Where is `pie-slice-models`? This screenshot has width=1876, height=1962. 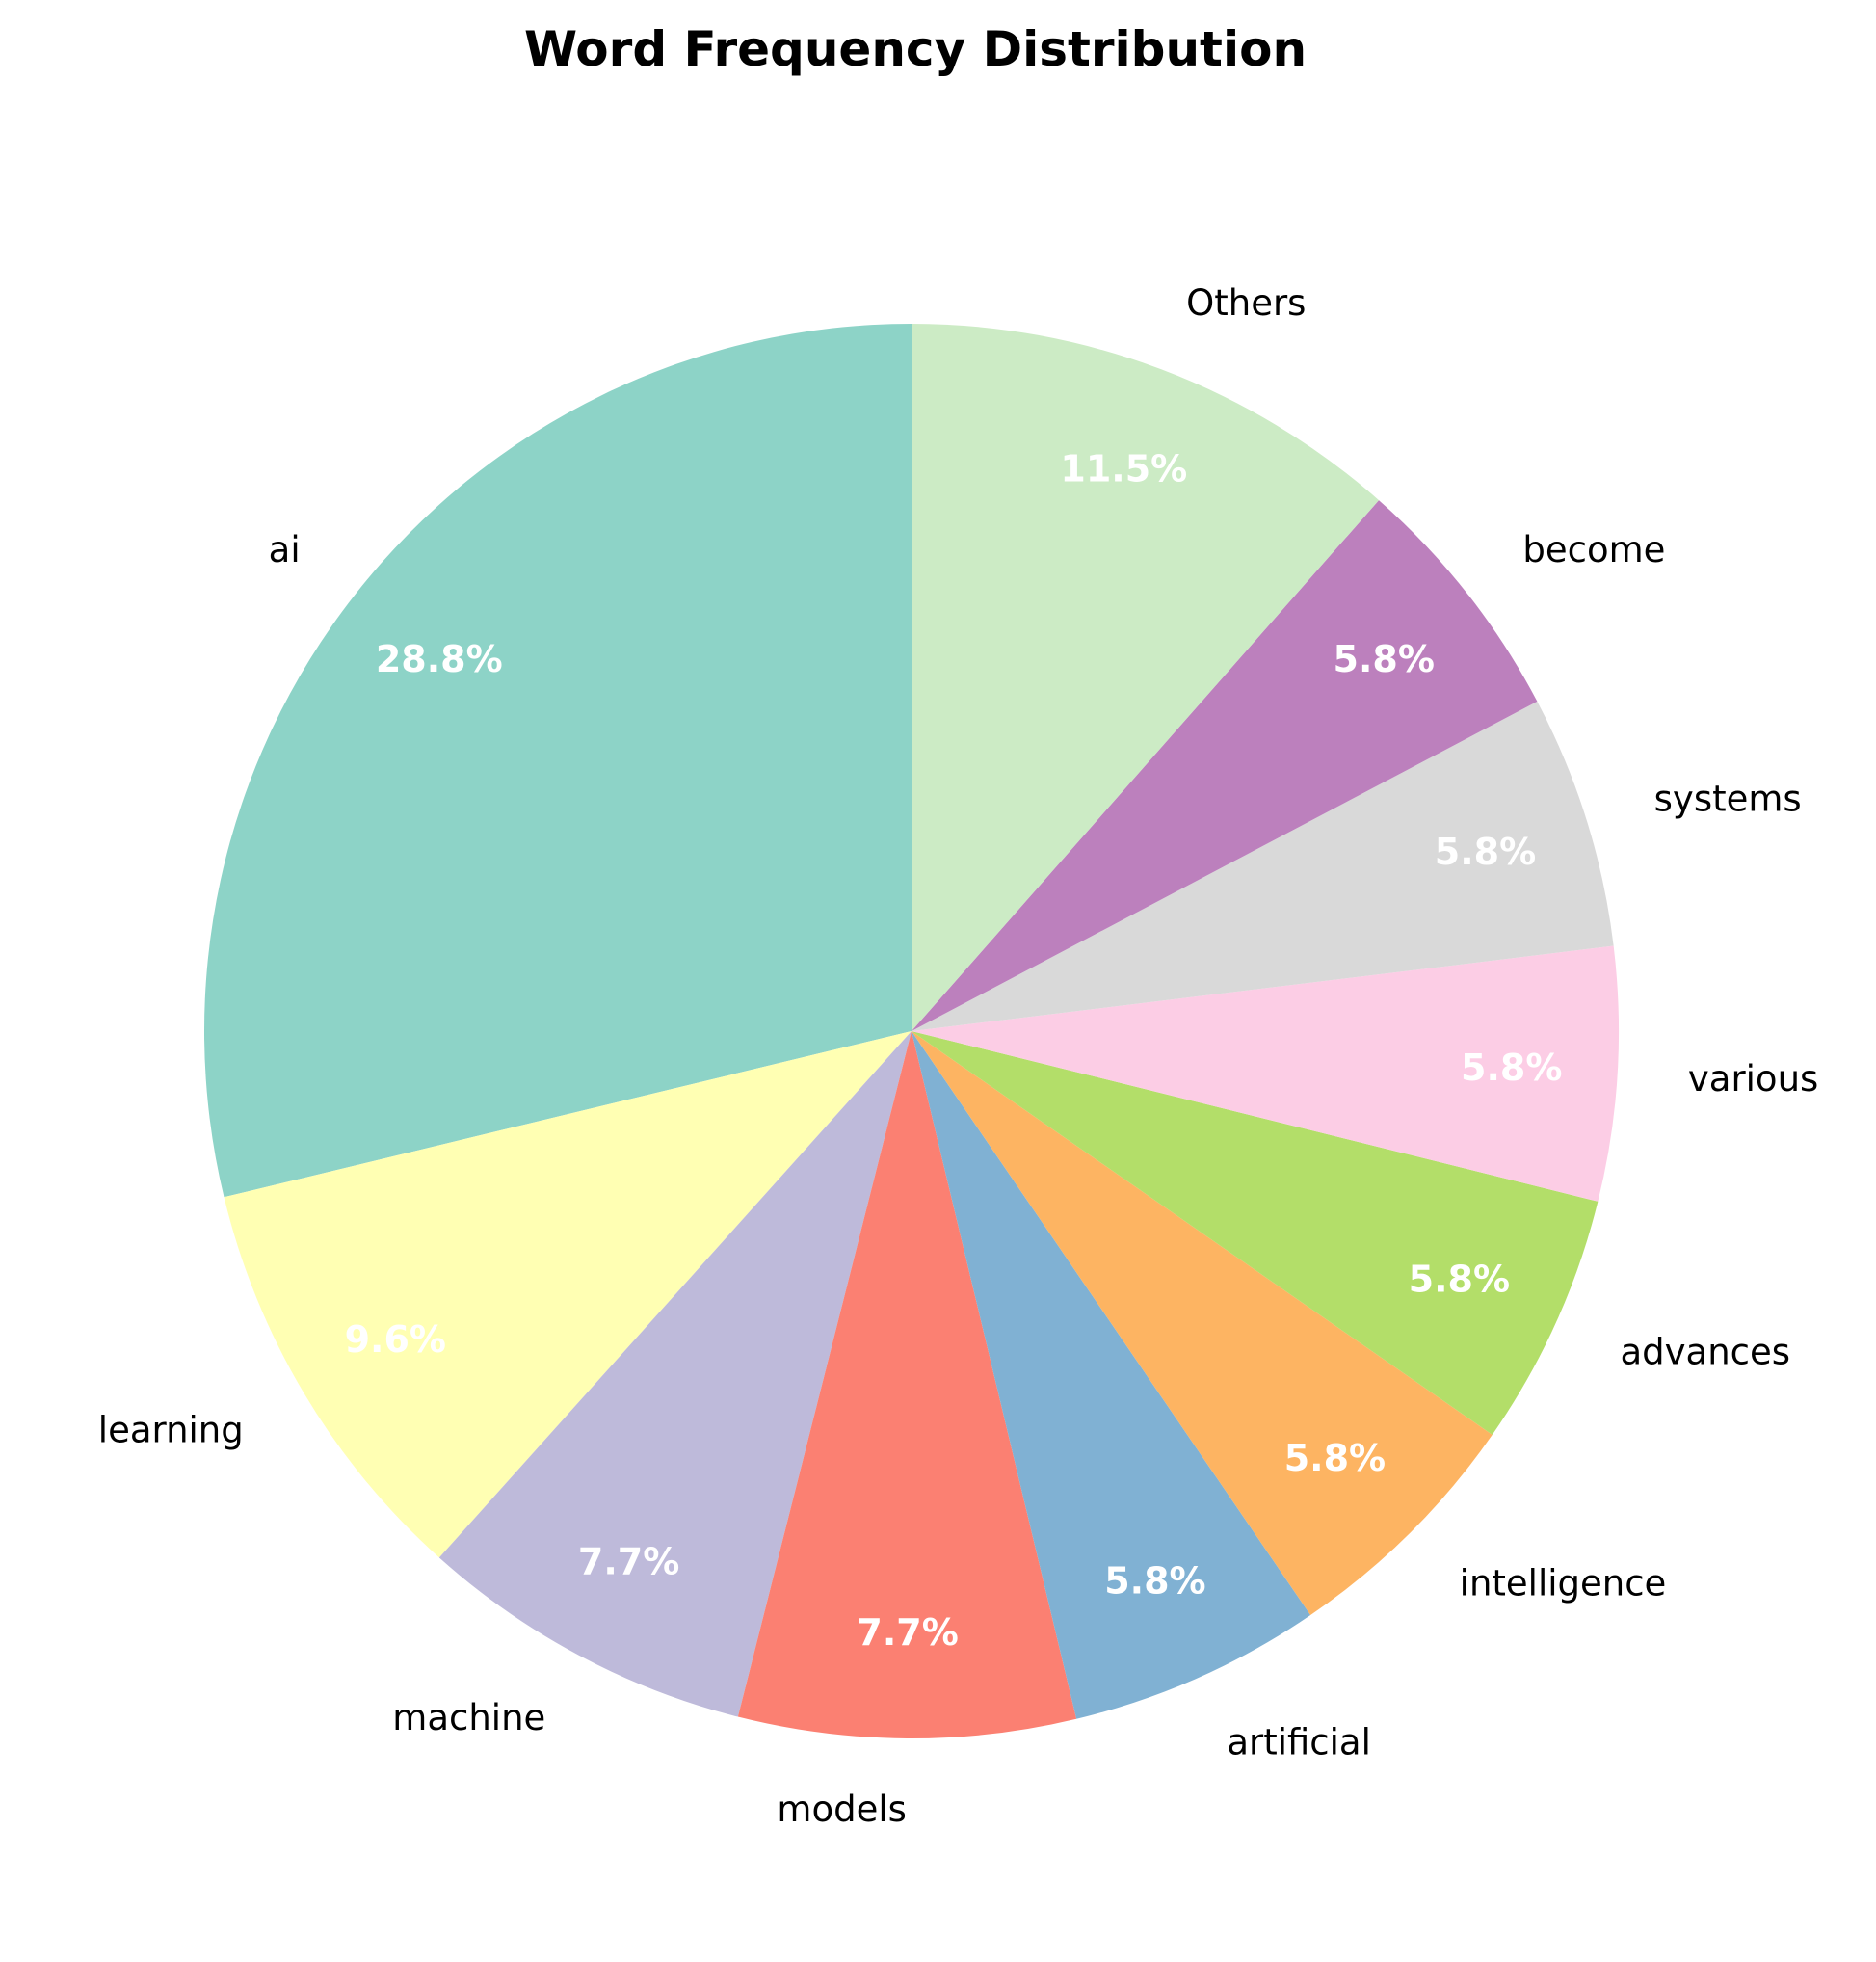
pie-slice-models is located at coordinates (907, 1384).